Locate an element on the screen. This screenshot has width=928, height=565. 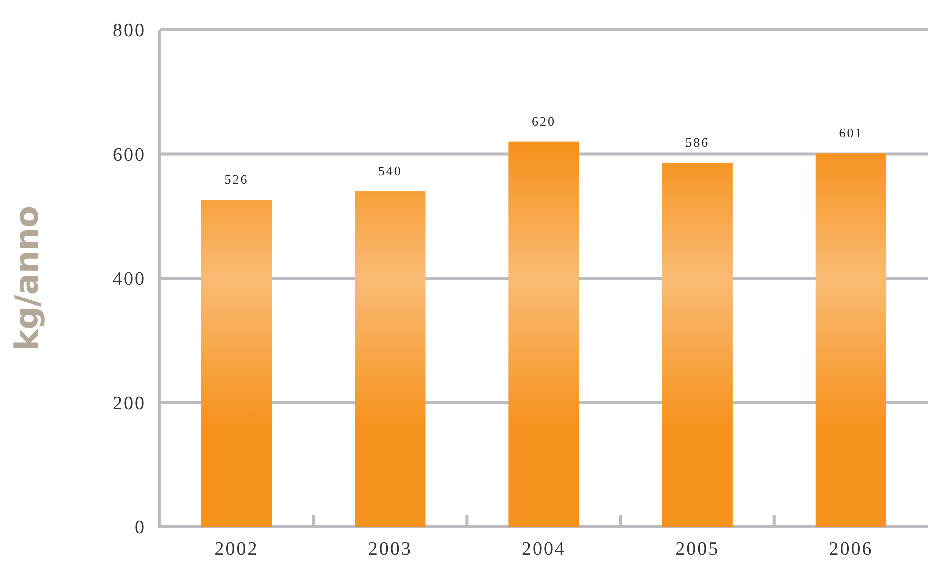
data-label: 526 is located at coordinates (236, 180).